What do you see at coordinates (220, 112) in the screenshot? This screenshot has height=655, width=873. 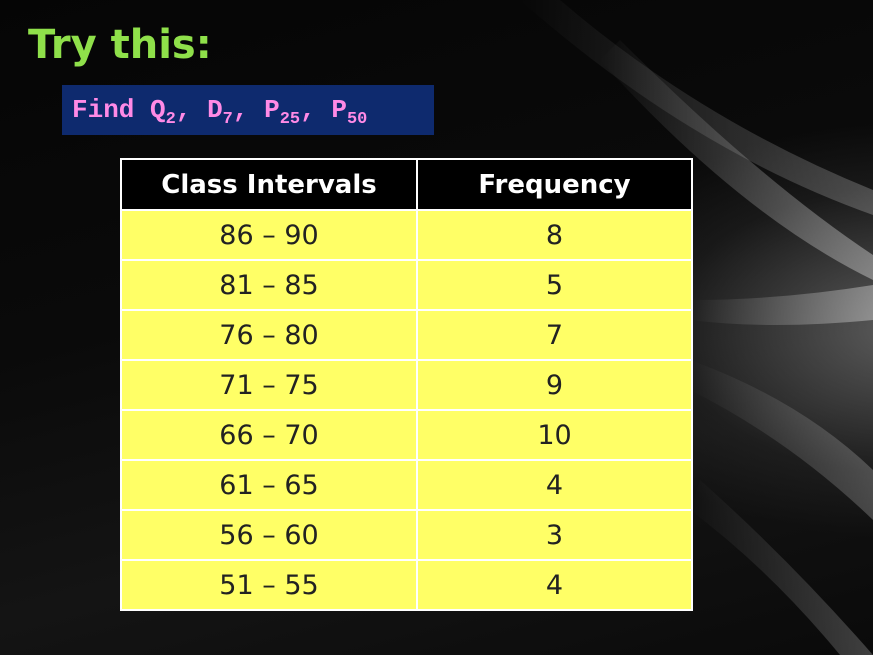 I see `term-d7: D7` at bounding box center [220, 112].